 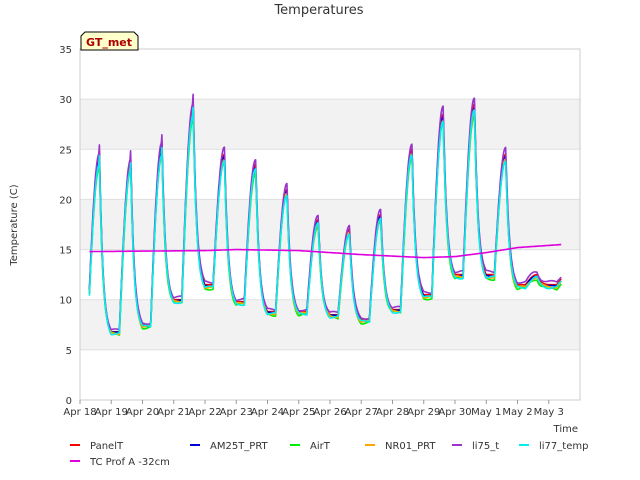 I want to click on x-tick-label: Apr 28, so click(x=392, y=412).